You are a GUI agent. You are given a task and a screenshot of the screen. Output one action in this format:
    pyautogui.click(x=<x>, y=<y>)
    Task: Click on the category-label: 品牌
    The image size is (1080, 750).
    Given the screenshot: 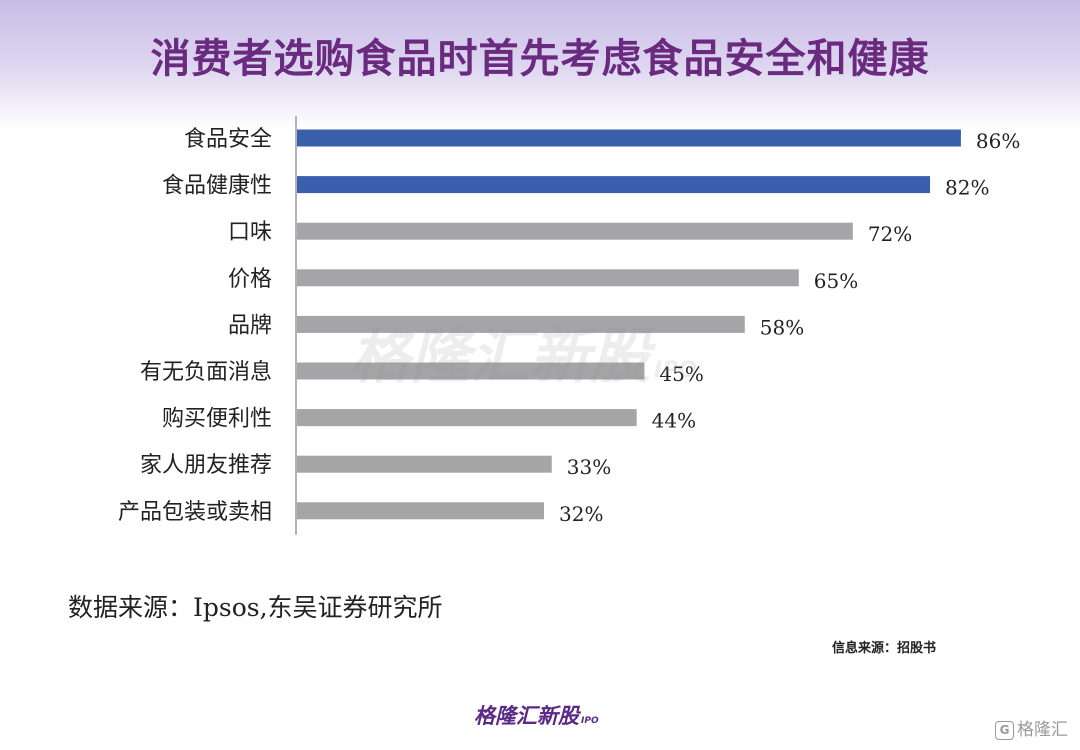 What is the action you would take?
    pyautogui.click(x=250, y=325)
    